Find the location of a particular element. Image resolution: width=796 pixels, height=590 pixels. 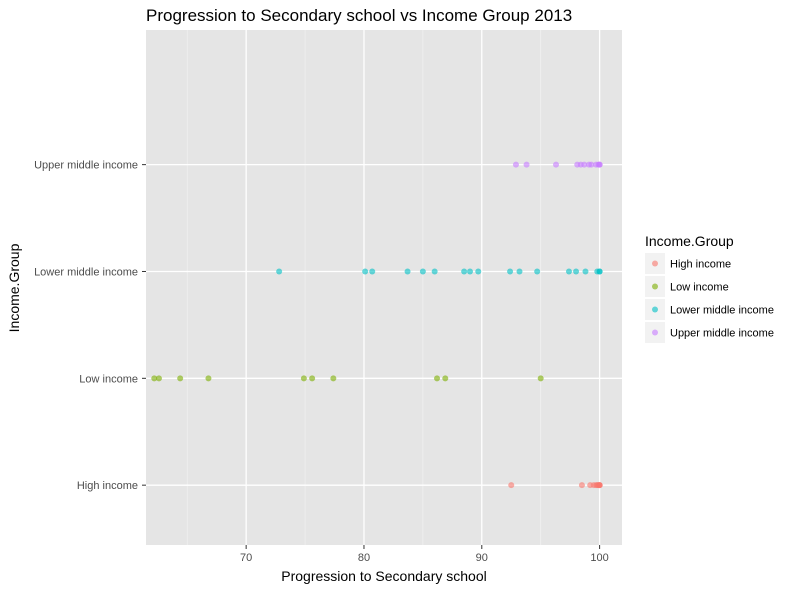

y-axis-title: Income.Group is located at coordinates (14, 287).